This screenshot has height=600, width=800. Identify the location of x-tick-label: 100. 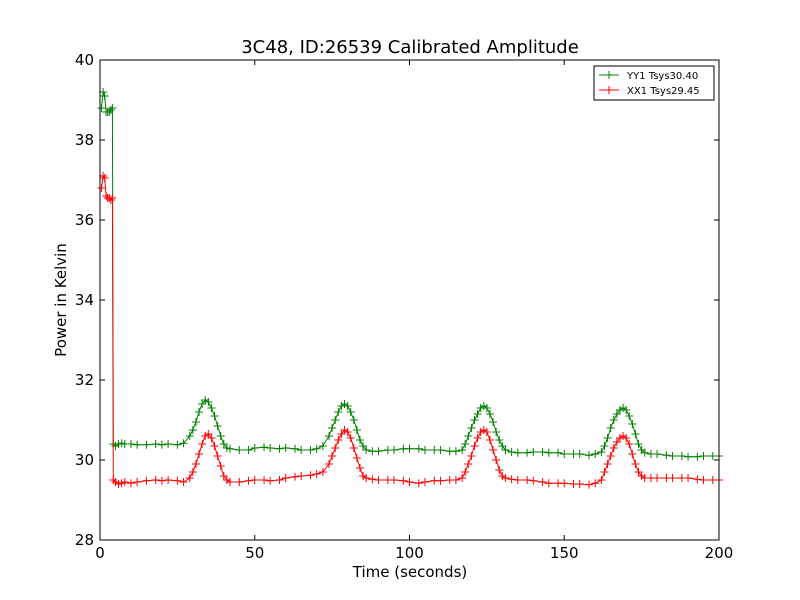
(409, 553).